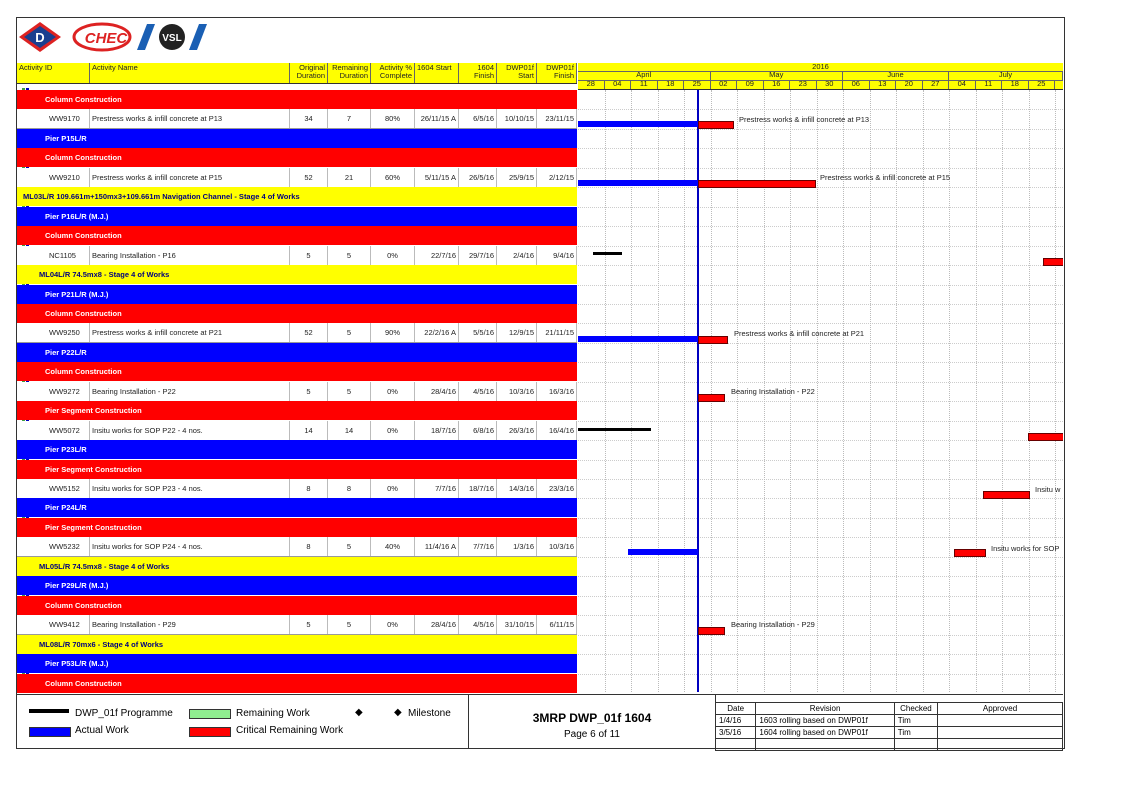 Image resolution: width=1123 pixels, height=793 pixels. I want to click on week-label: 16, so click(777, 84).